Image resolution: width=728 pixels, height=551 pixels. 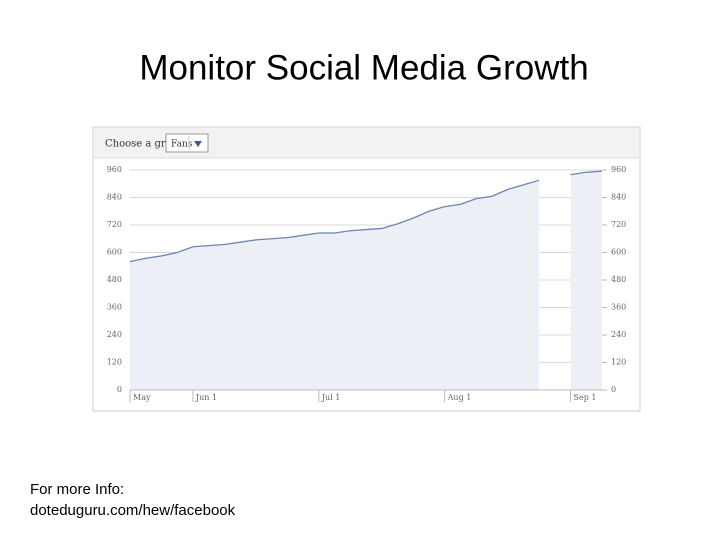 I want to click on footer-line: doteduguru.com/hew/facebook, so click(x=133, y=510).